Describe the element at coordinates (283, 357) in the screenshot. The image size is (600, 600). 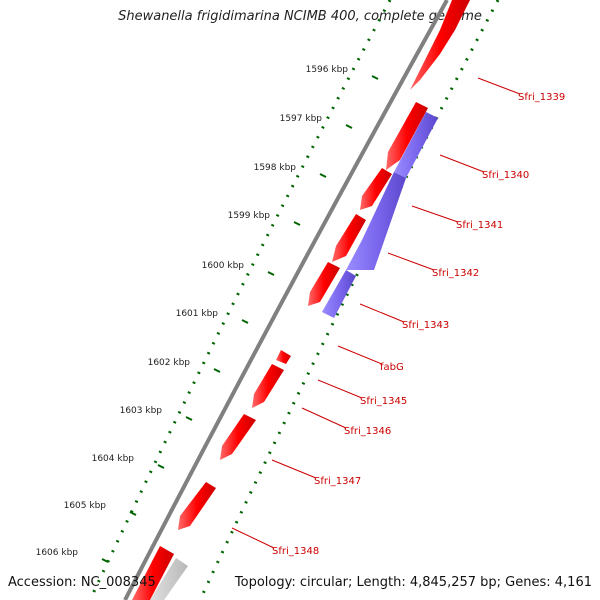
I see `gene-fabg` at that location.